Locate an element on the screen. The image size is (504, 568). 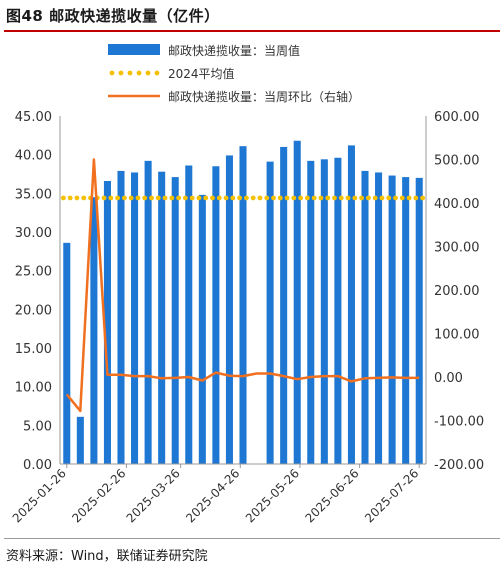
x-tick-label: 2025-07-26 is located at coordinates (391, 495).